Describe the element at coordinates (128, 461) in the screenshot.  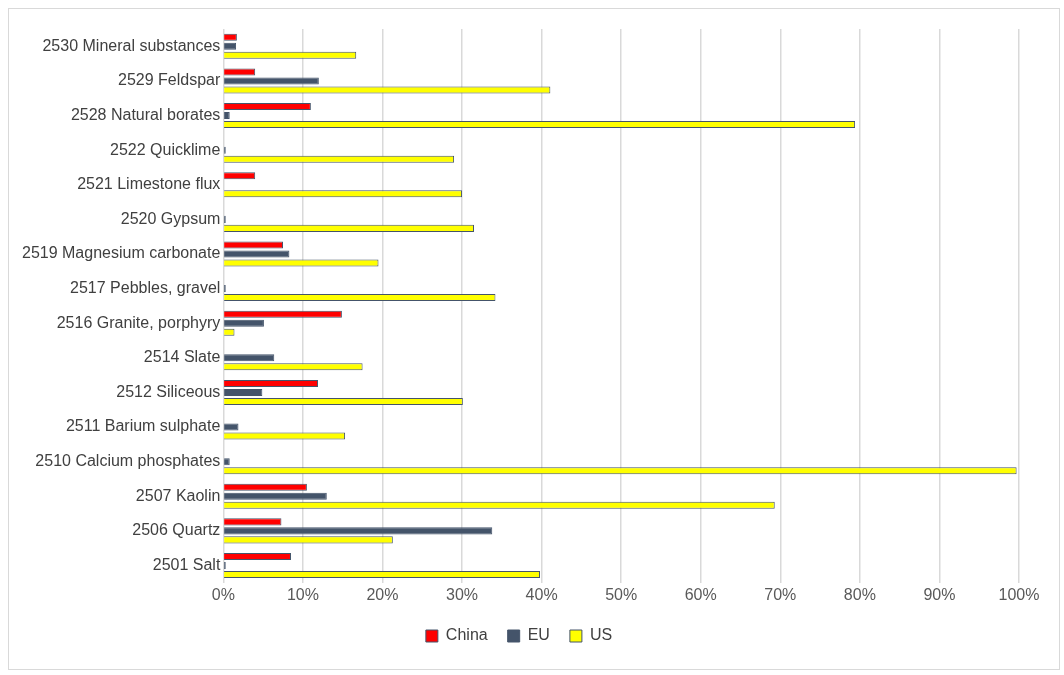
I see `y-tick-label: 2510 Calcium phosphates` at that location.